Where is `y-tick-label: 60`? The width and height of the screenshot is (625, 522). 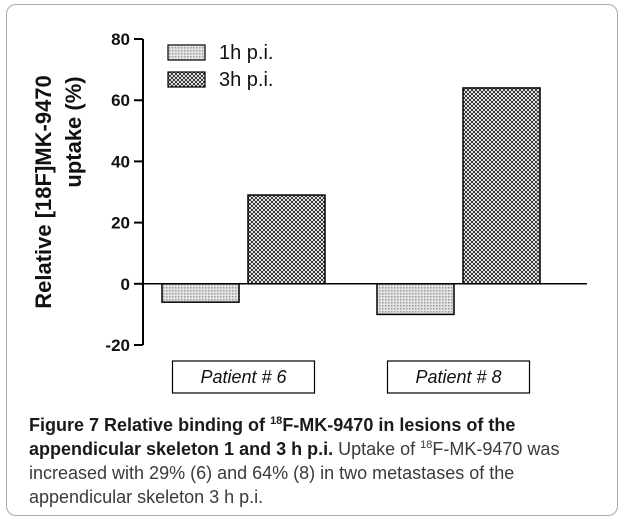
y-tick-label: 60 is located at coordinates (120, 100).